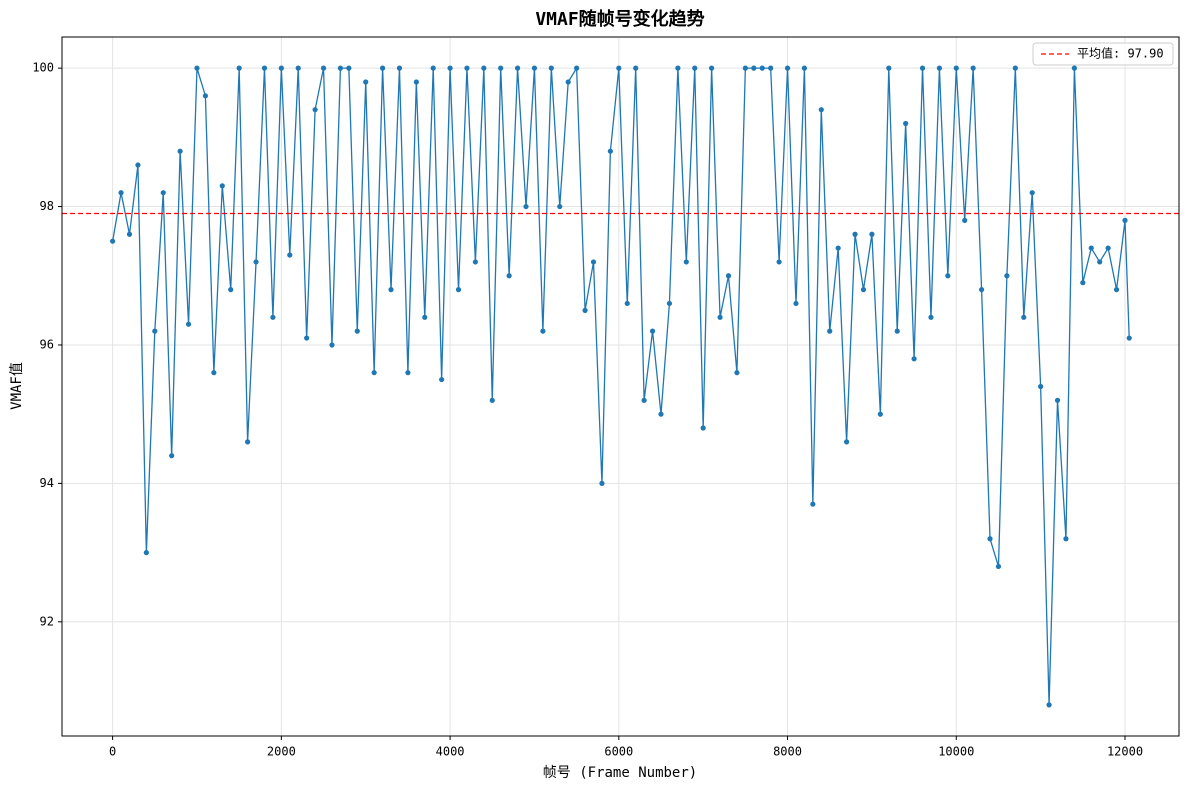 Image resolution: width=1189 pixels, height=790 pixels. I want to click on y-tick-label: 98, so click(47, 206).